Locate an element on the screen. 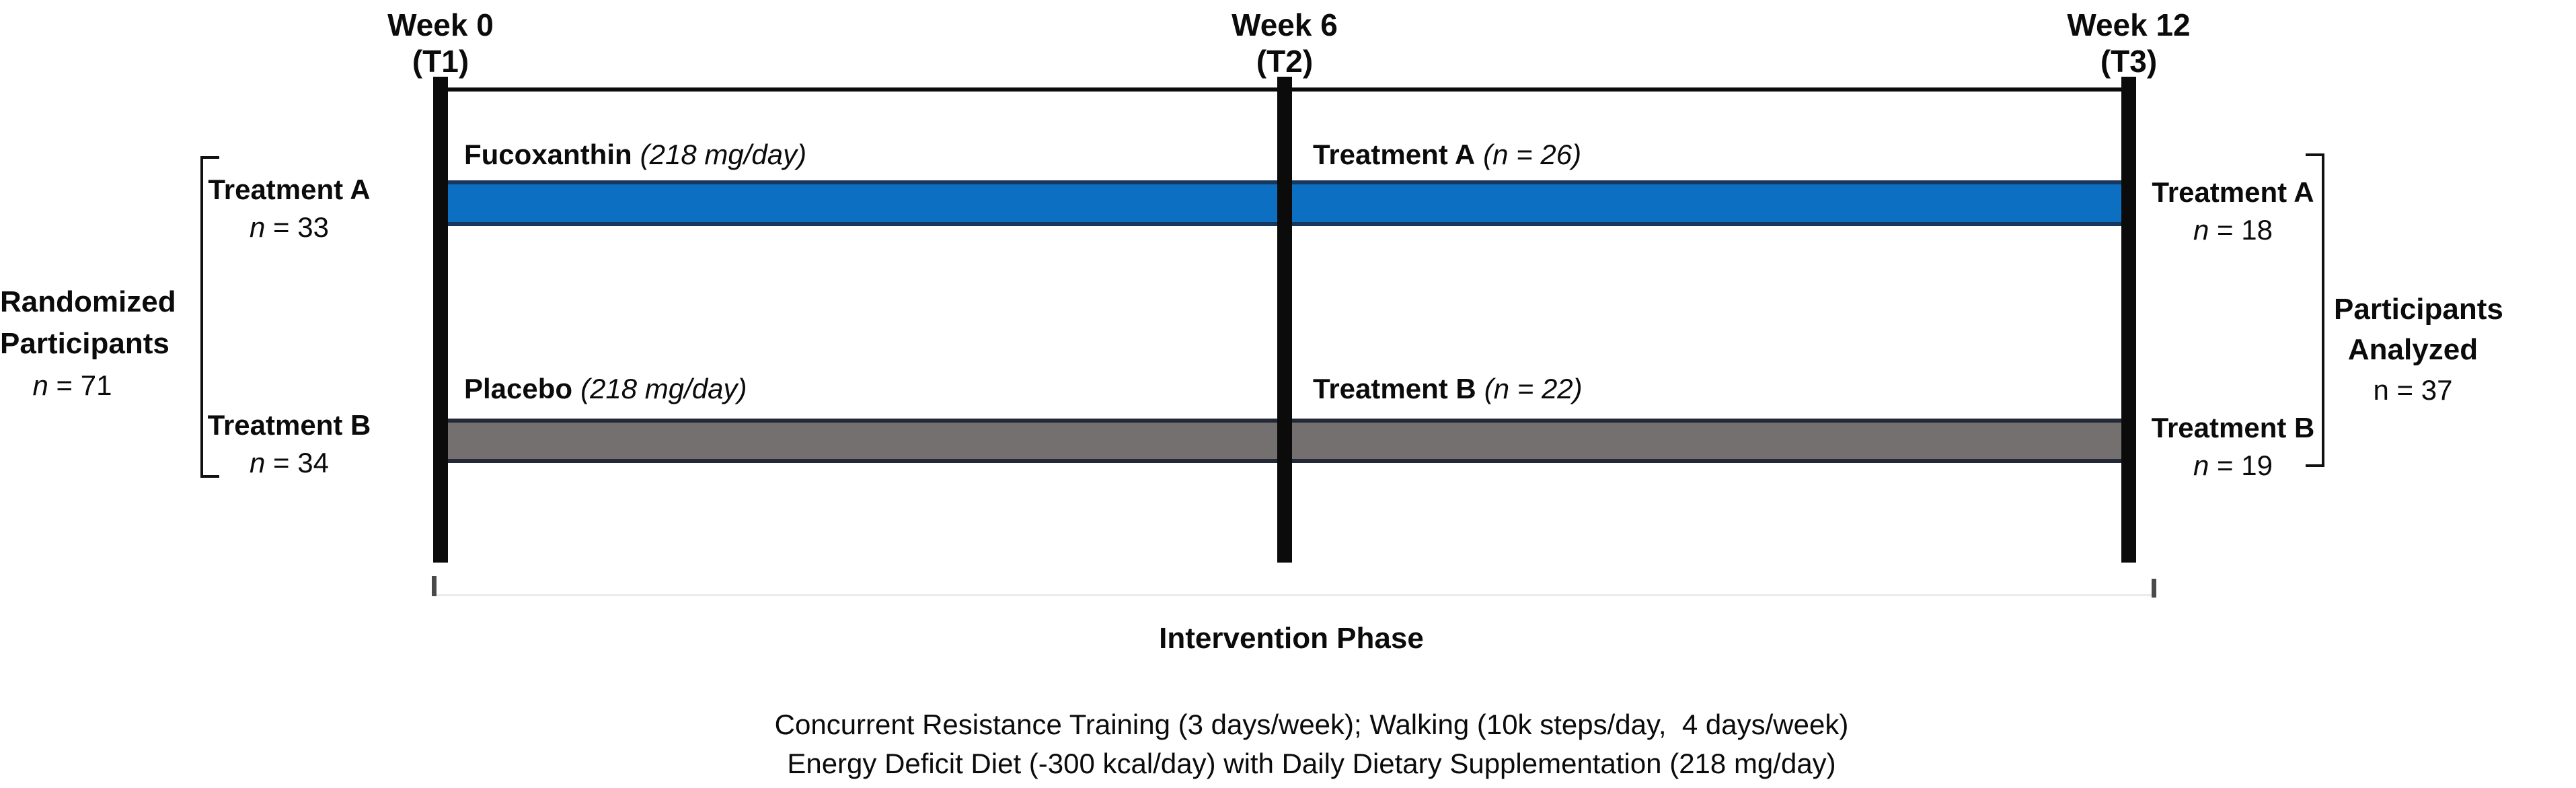  analyzed-line1: Participants is located at coordinates (2418, 309).